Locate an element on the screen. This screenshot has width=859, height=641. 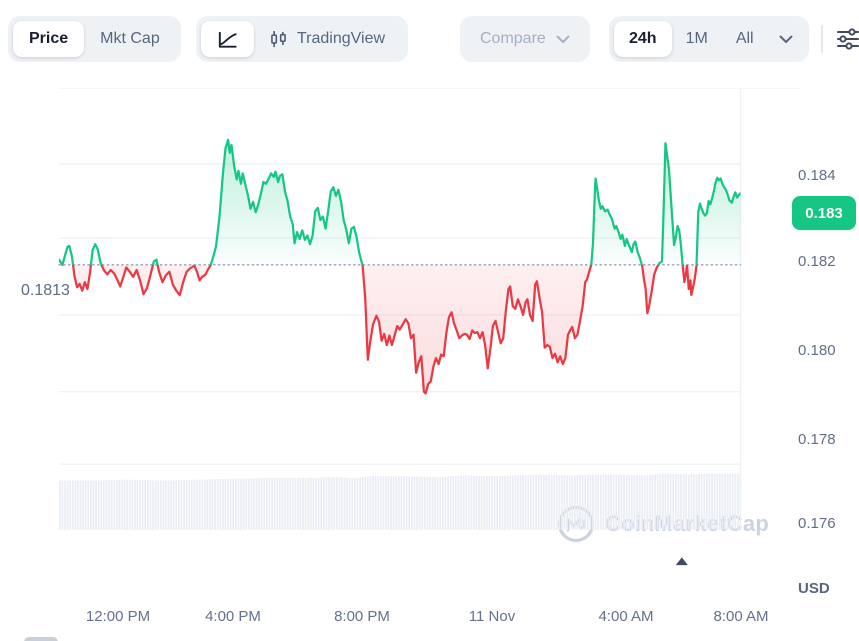
x-axis-tick-label: 8:00 PM is located at coordinates (362, 616).